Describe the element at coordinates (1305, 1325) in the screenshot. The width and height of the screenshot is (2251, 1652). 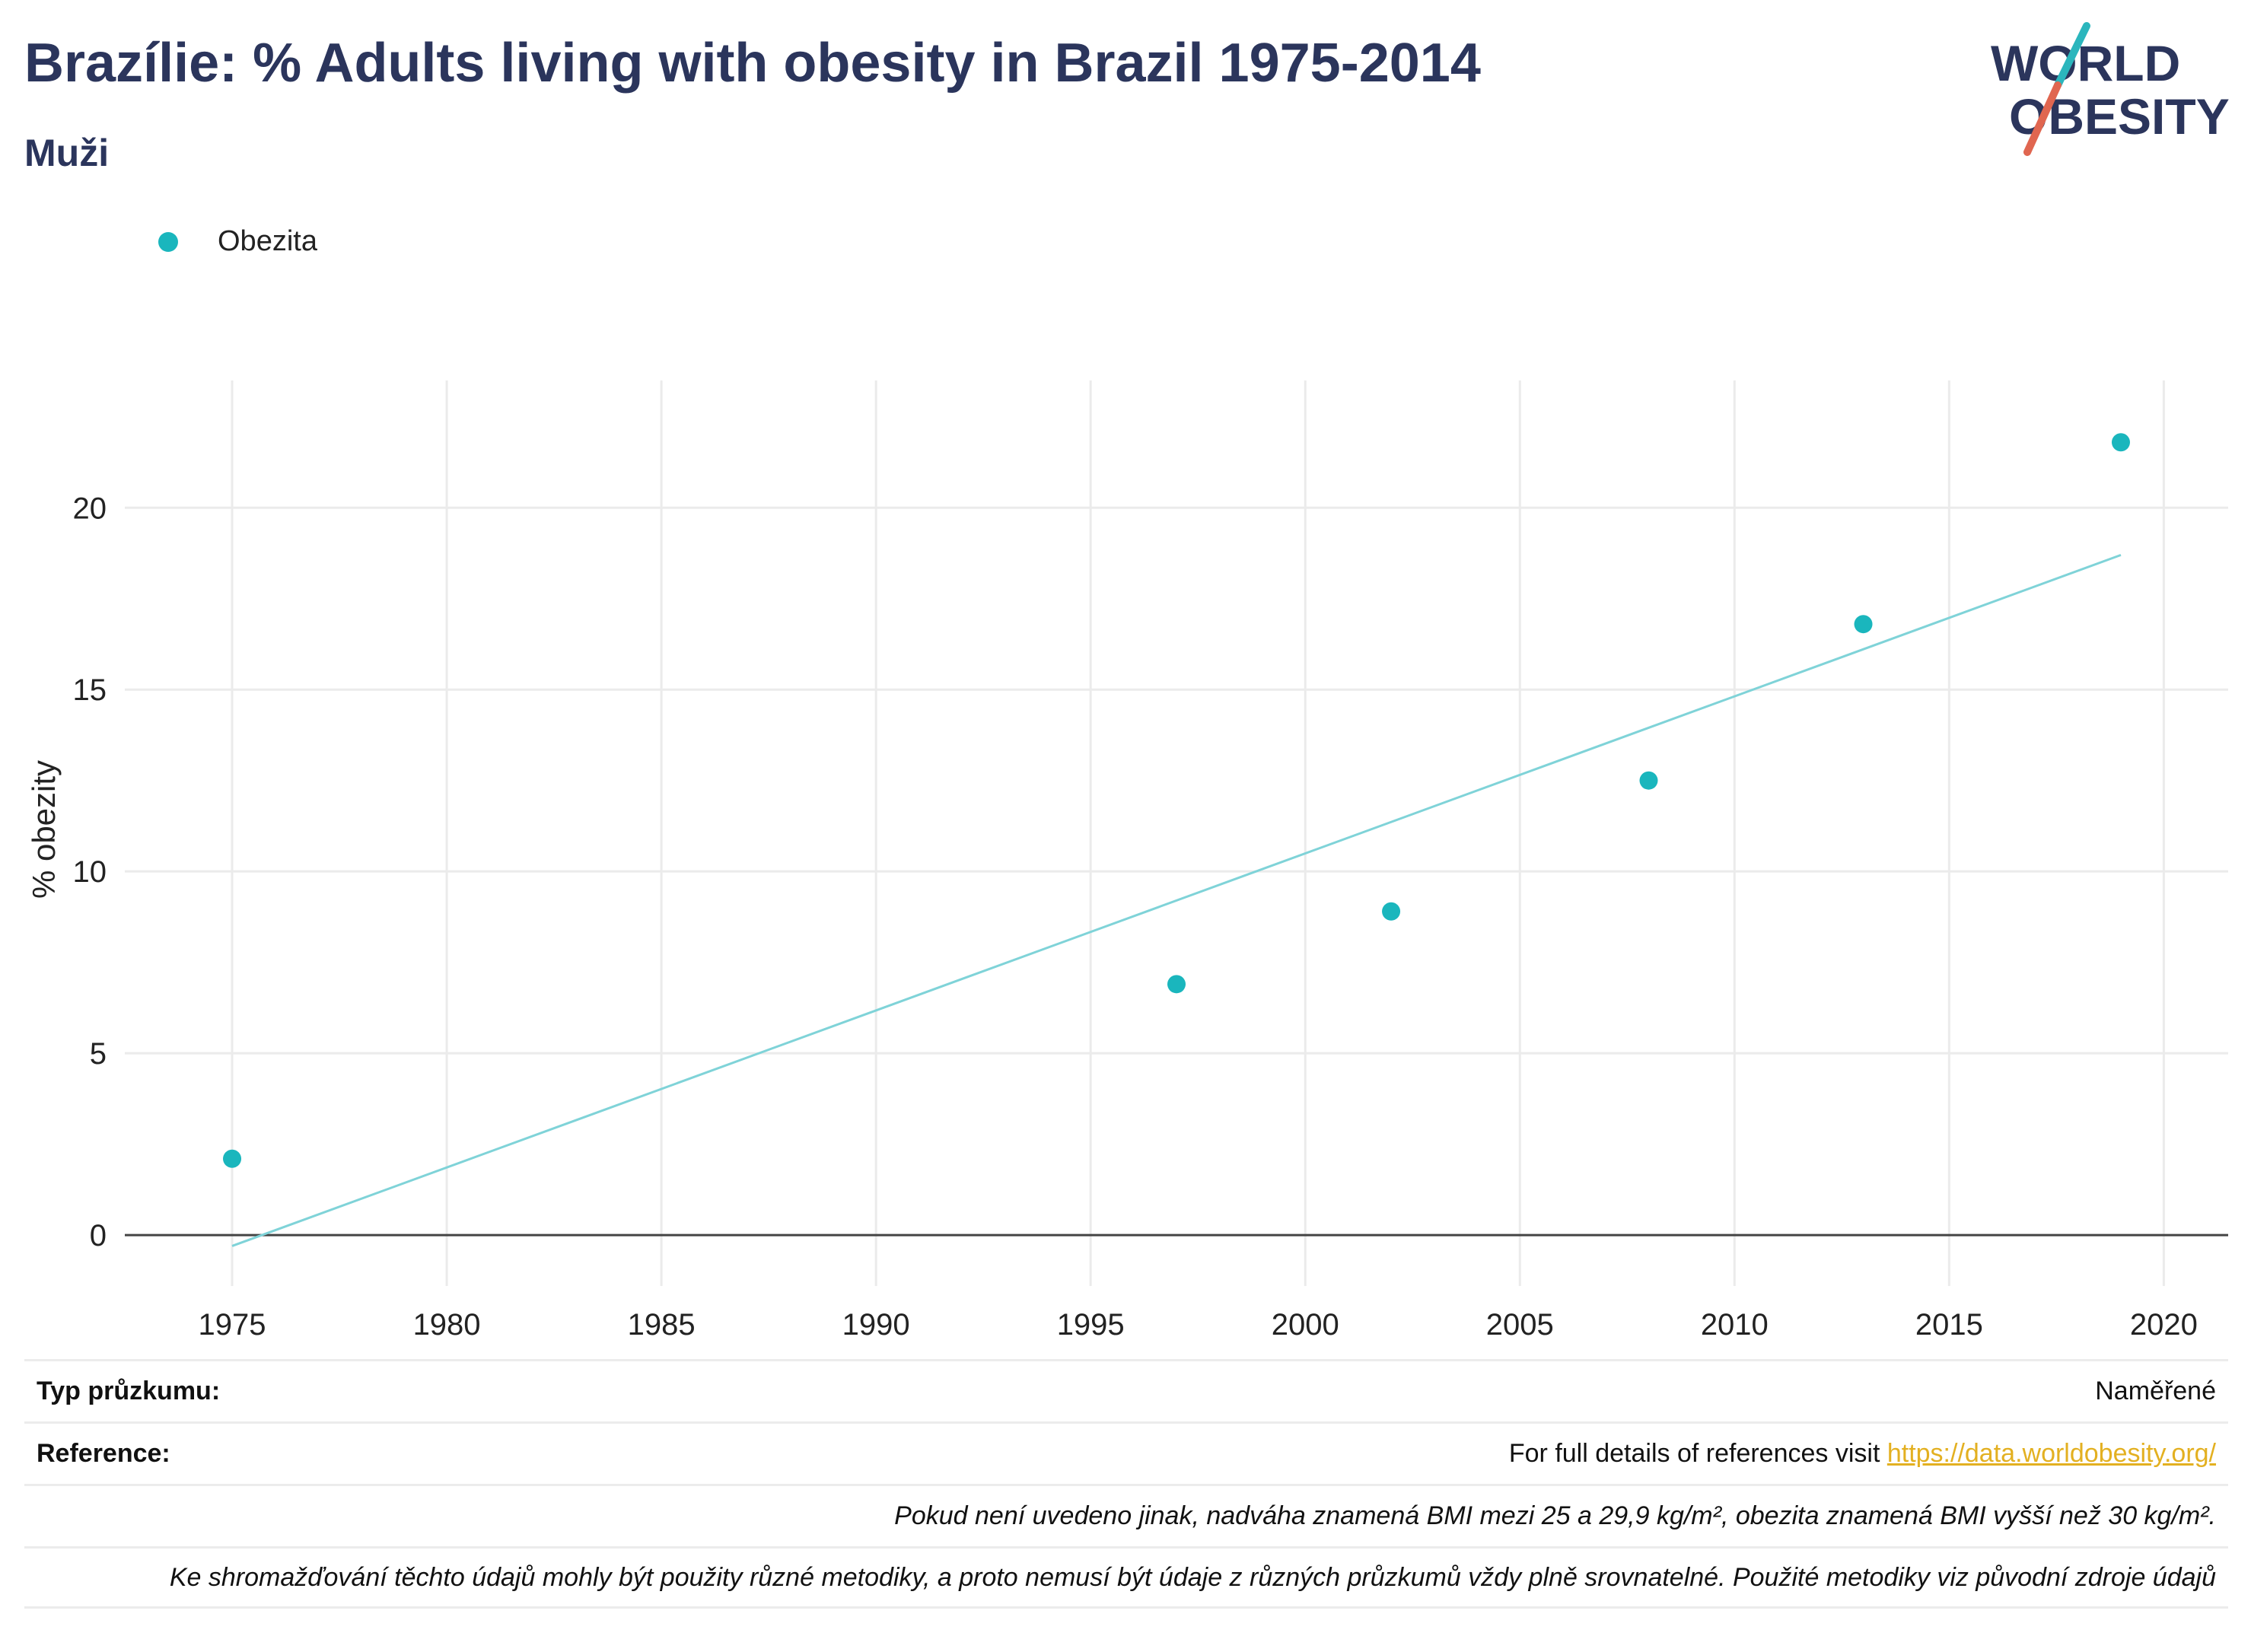
I see `x-tick-label: 2000` at that location.